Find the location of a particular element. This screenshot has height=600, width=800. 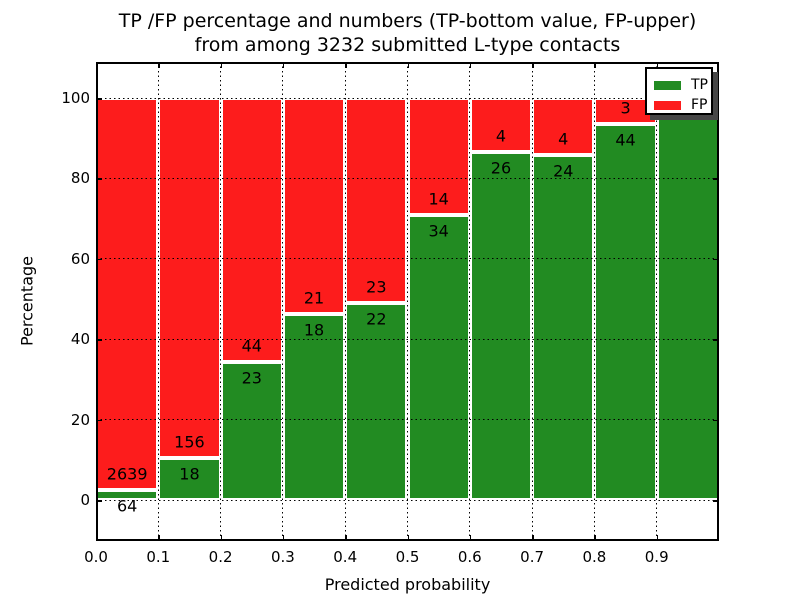

y-tick-label: 60 is located at coordinates (80, 258).